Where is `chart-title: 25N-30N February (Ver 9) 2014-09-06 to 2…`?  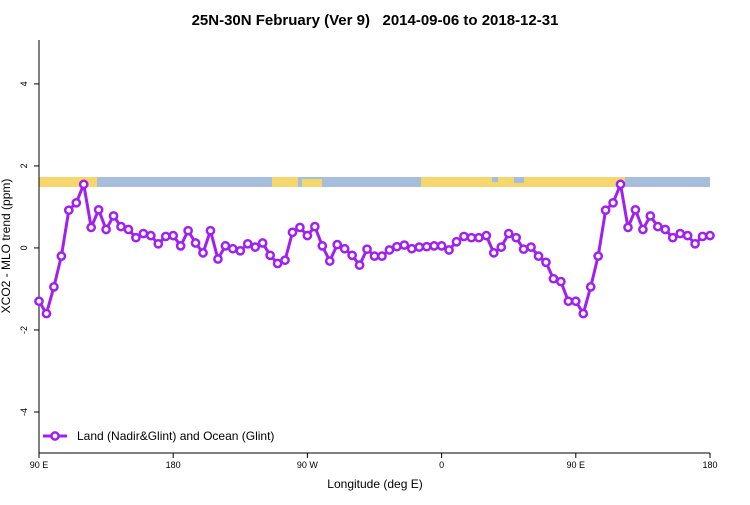
chart-title: 25N-30N February (Ver 9) 2014-09-06 to 2… is located at coordinates (375, 20).